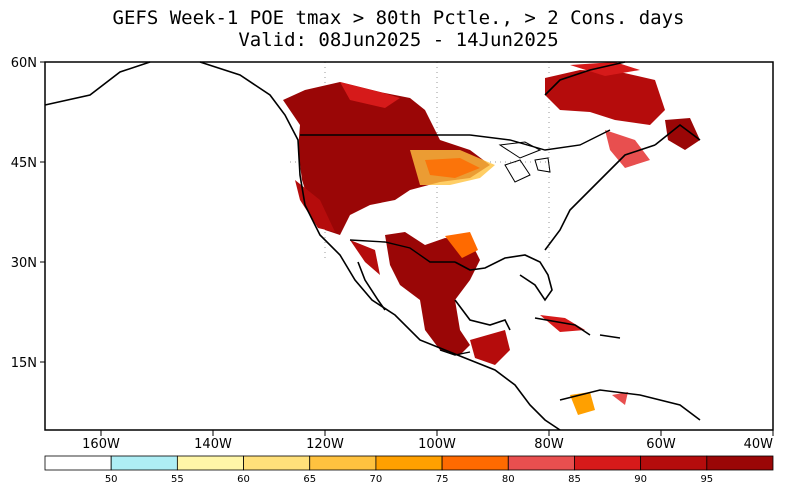 The height and width of the screenshot is (493, 797). What do you see at coordinates (389, 158) in the screenshot?
I see `heat-region-west` at bounding box center [389, 158].